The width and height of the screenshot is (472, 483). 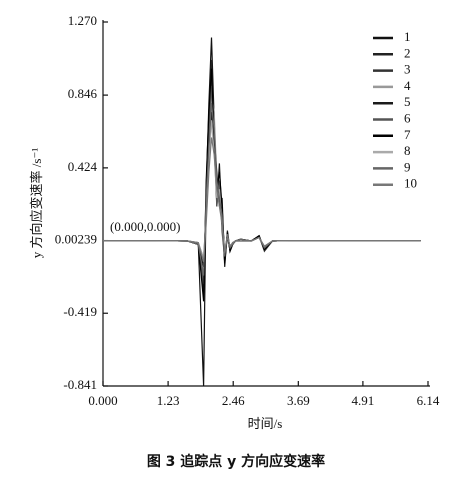 I want to click on y-tick-label: 1.270, so click(x=82, y=20).